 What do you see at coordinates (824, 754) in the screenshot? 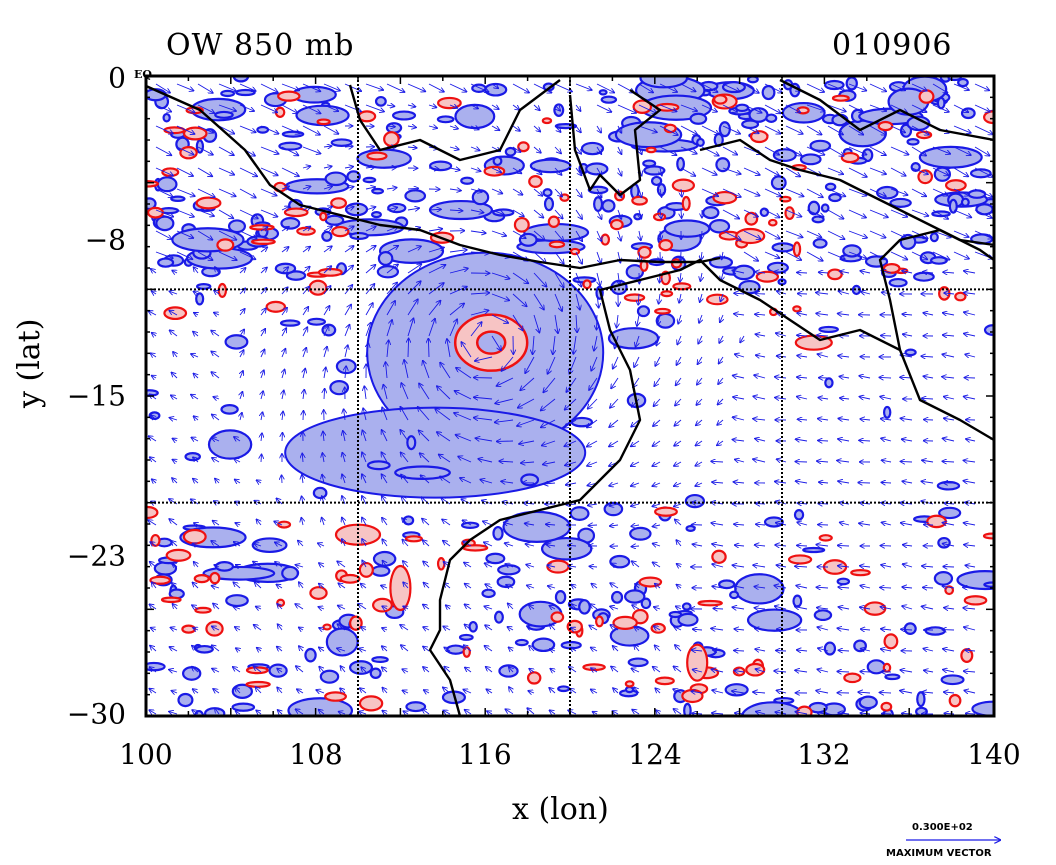
I see `x-tick-label: 132` at bounding box center [824, 754].